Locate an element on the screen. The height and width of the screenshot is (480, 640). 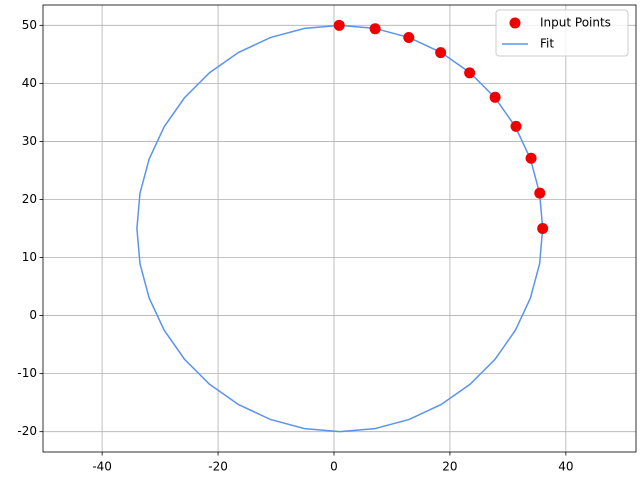
legend-label: Fit is located at coordinates (547, 44).